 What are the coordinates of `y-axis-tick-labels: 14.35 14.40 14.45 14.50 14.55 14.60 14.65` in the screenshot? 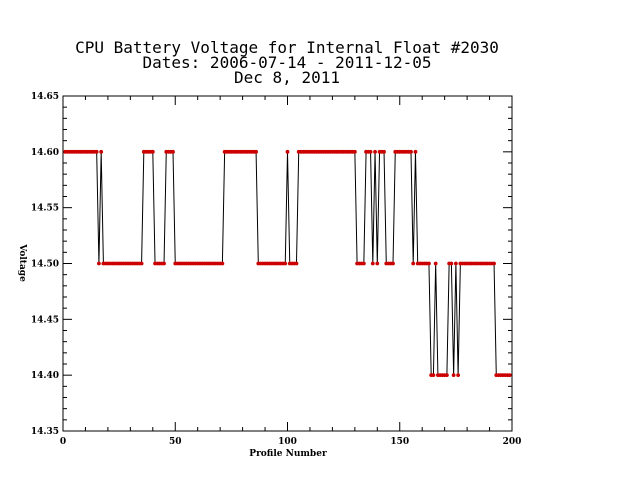 It's located at (45, 264).